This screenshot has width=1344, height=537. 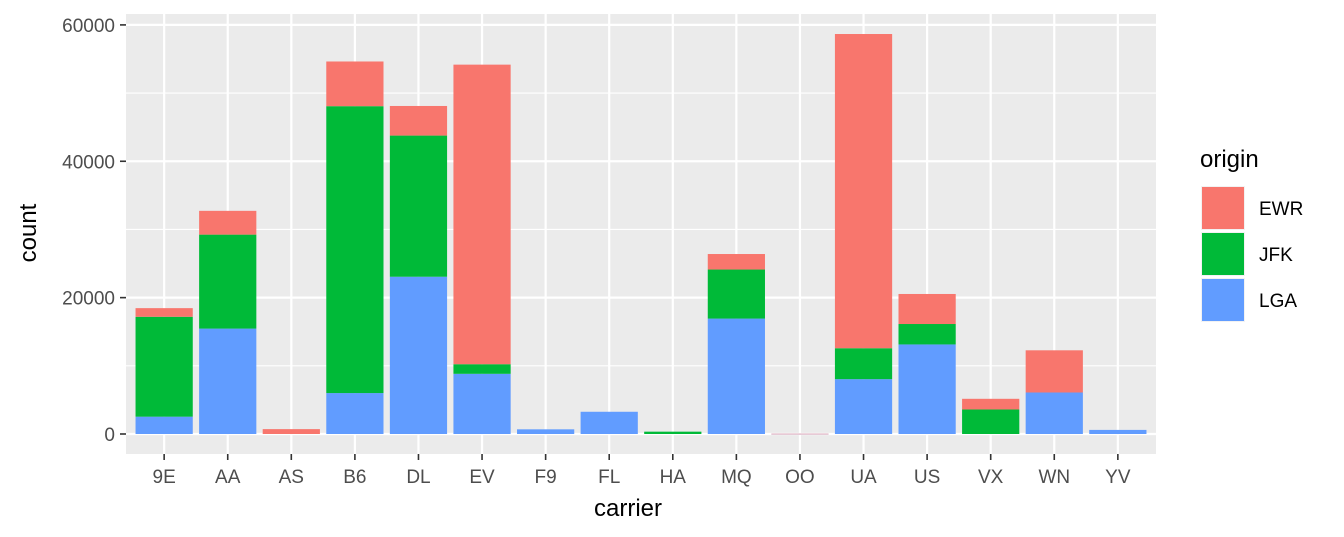 I want to click on x-tick-label: US, so click(x=927, y=477).